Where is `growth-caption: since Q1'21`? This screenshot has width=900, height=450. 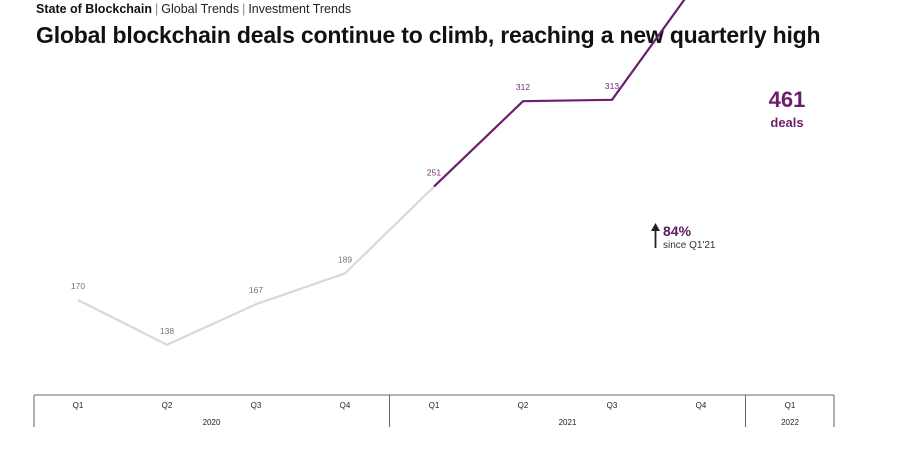
growth-caption: since Q1'21 is located at coordinates (689, 245).